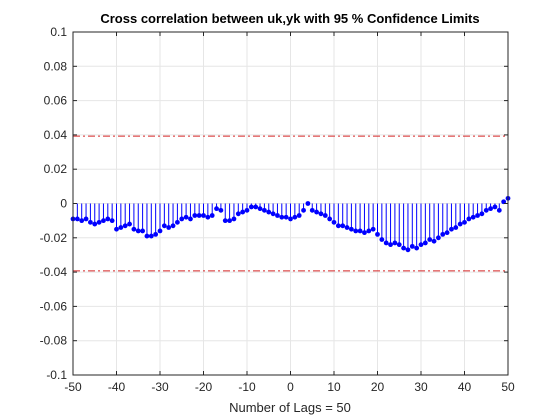 This screenshot has width=560, height=420. Describe the element at coordinates (63, 204) in the screenshot. I see `y-tick-label: 0` at that location.